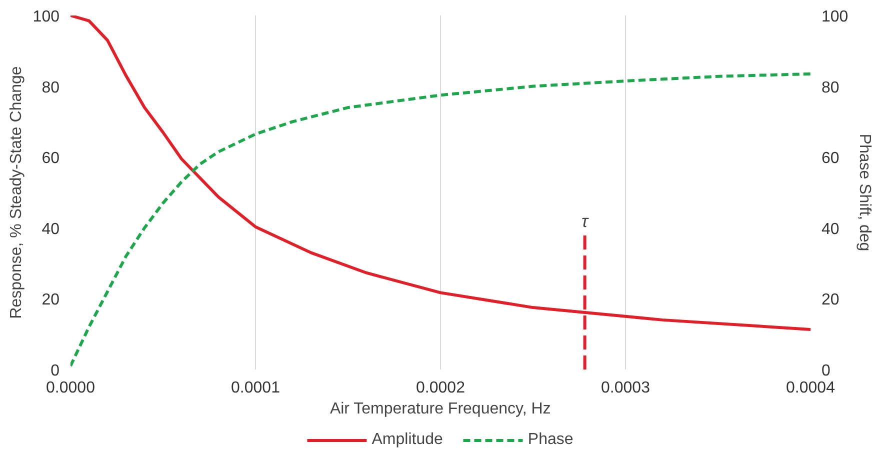  I want to click on y2-tick-label: 40, so click(831, 229).